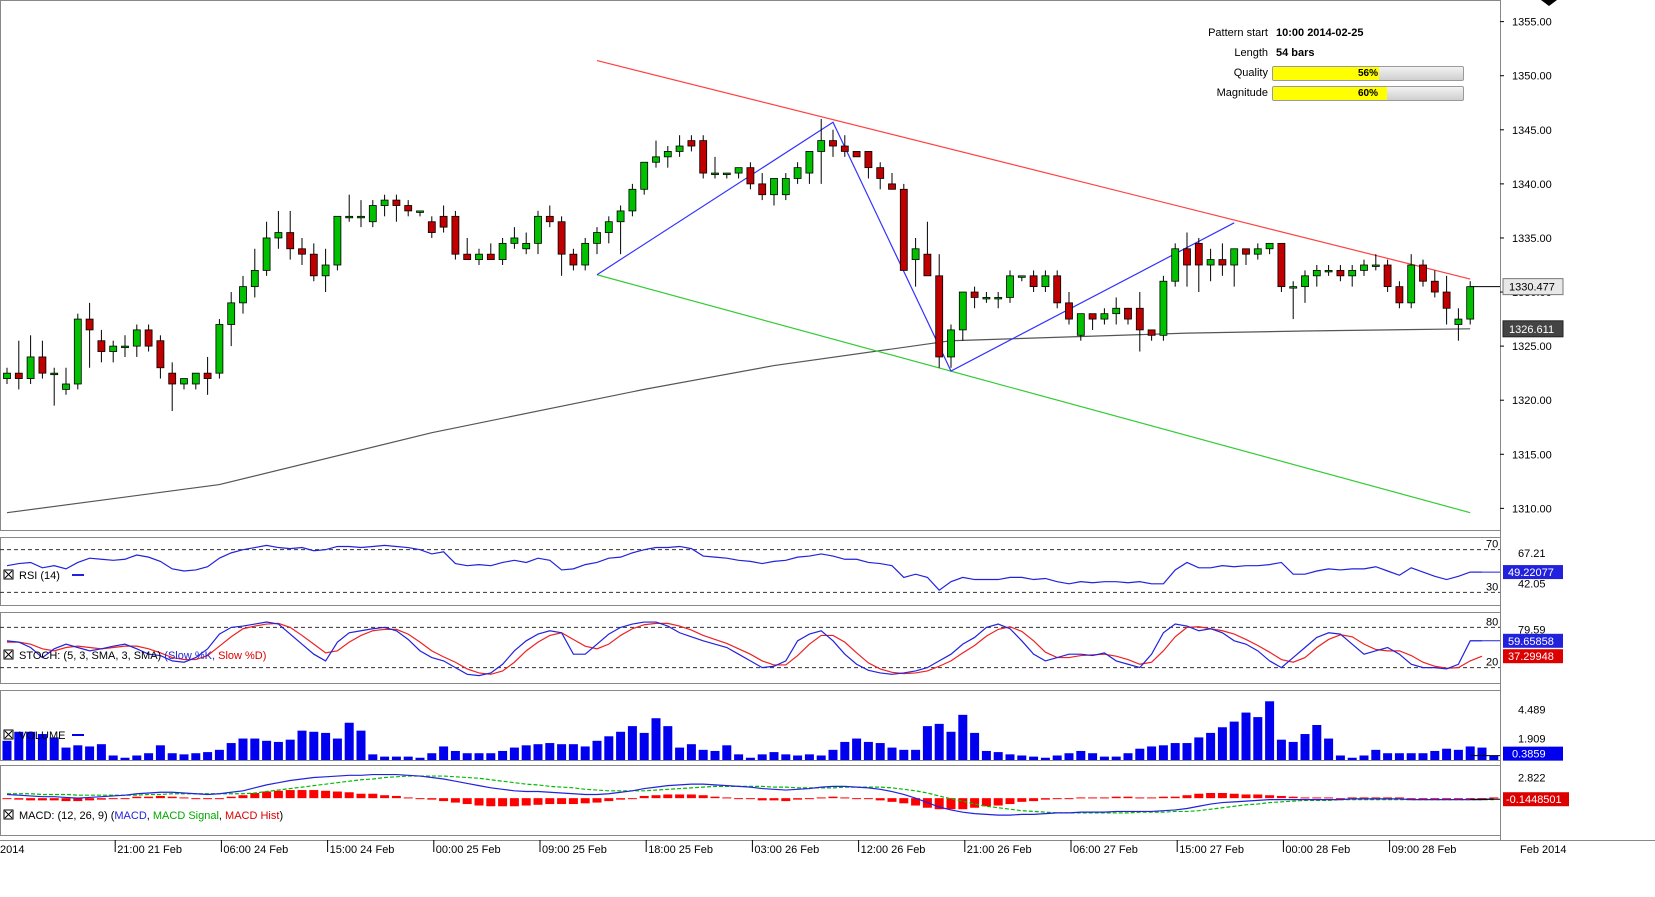 The height and width of the screenshot is (897, 1655). Describe the element at coordinates (1492, 622) in the screenshot. I see `stoch-level-label: 80` at that location.